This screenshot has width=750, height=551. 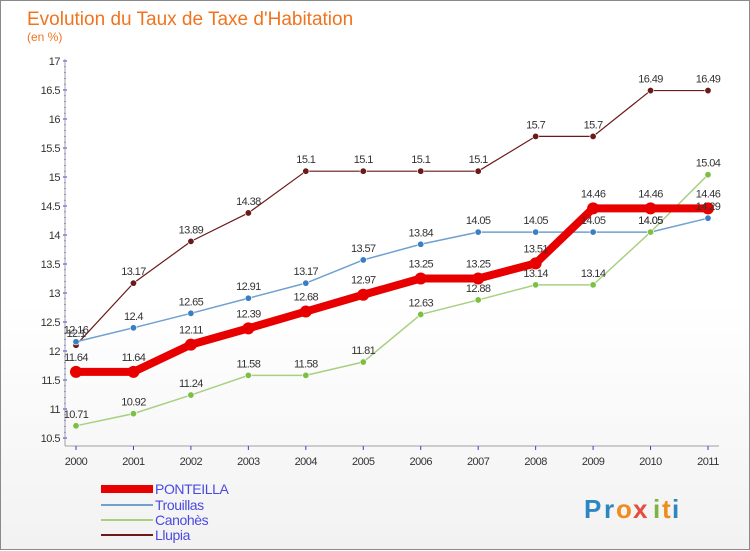 What do you see at coordinates (535, 462) in the screenshot?
I see `x-tick-label: 2008` at bounding box center [535, 462].